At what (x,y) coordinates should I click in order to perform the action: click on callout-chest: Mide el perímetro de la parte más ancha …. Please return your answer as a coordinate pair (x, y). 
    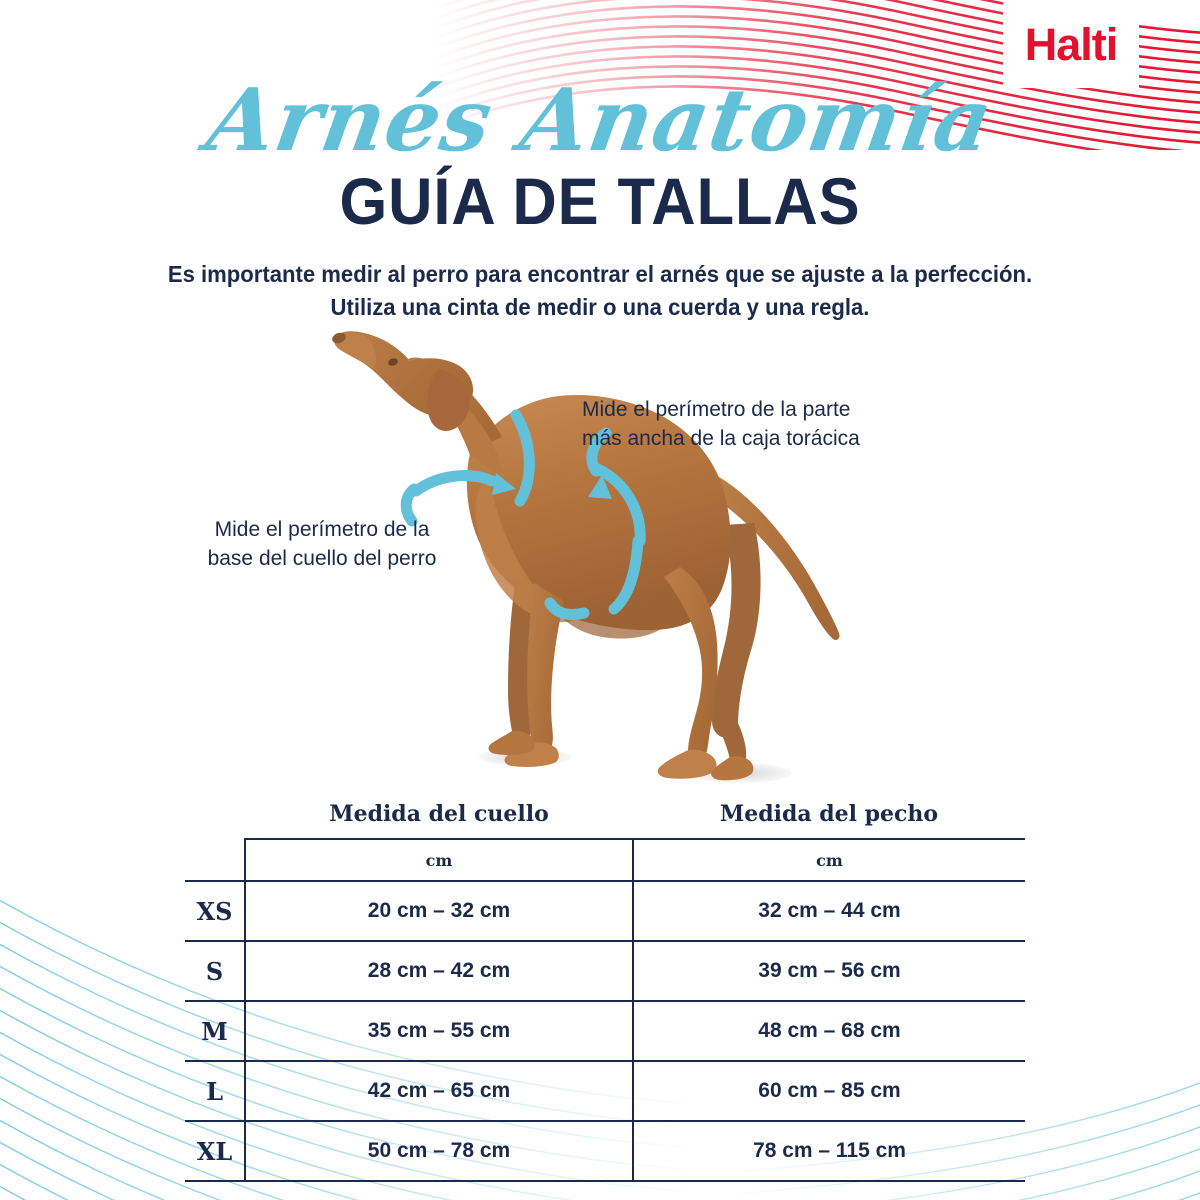
    Looking at the image, I should click on (721, 425).